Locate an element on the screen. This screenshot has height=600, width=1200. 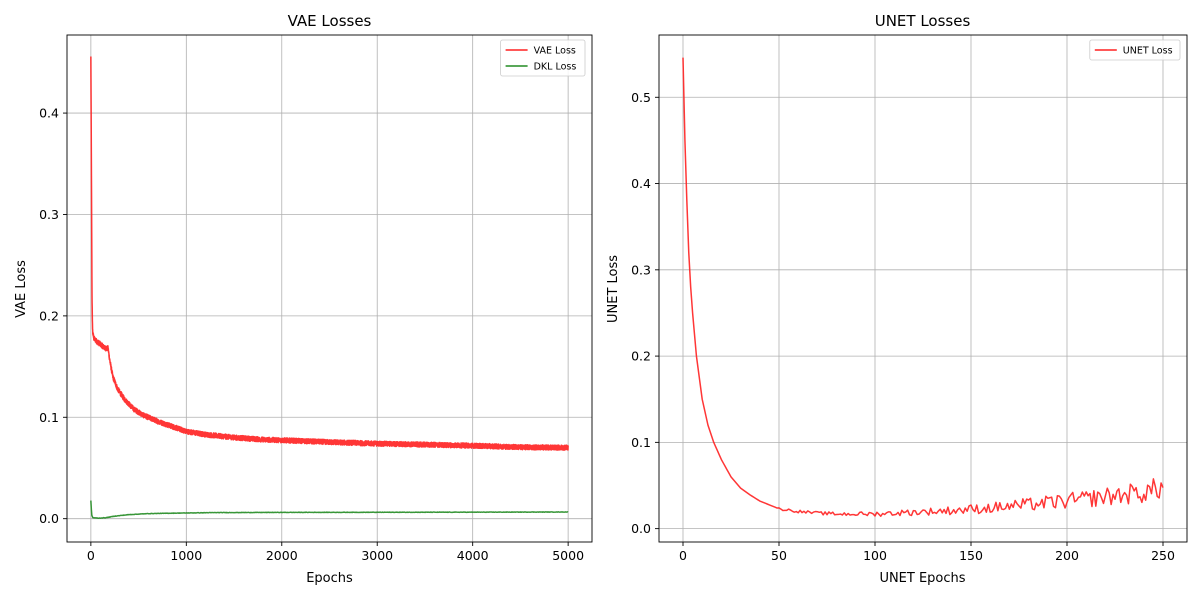
x-tick-label: 5000 is located at coordinates (568, 555).